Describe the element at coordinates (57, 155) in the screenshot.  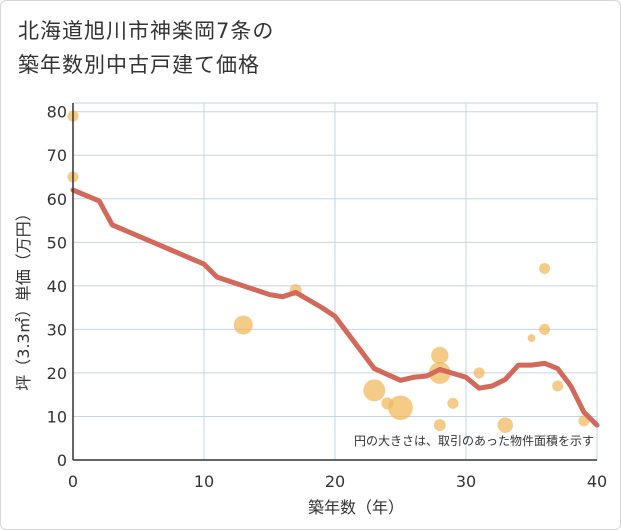
I see `y-tick-label: 70` at that location.